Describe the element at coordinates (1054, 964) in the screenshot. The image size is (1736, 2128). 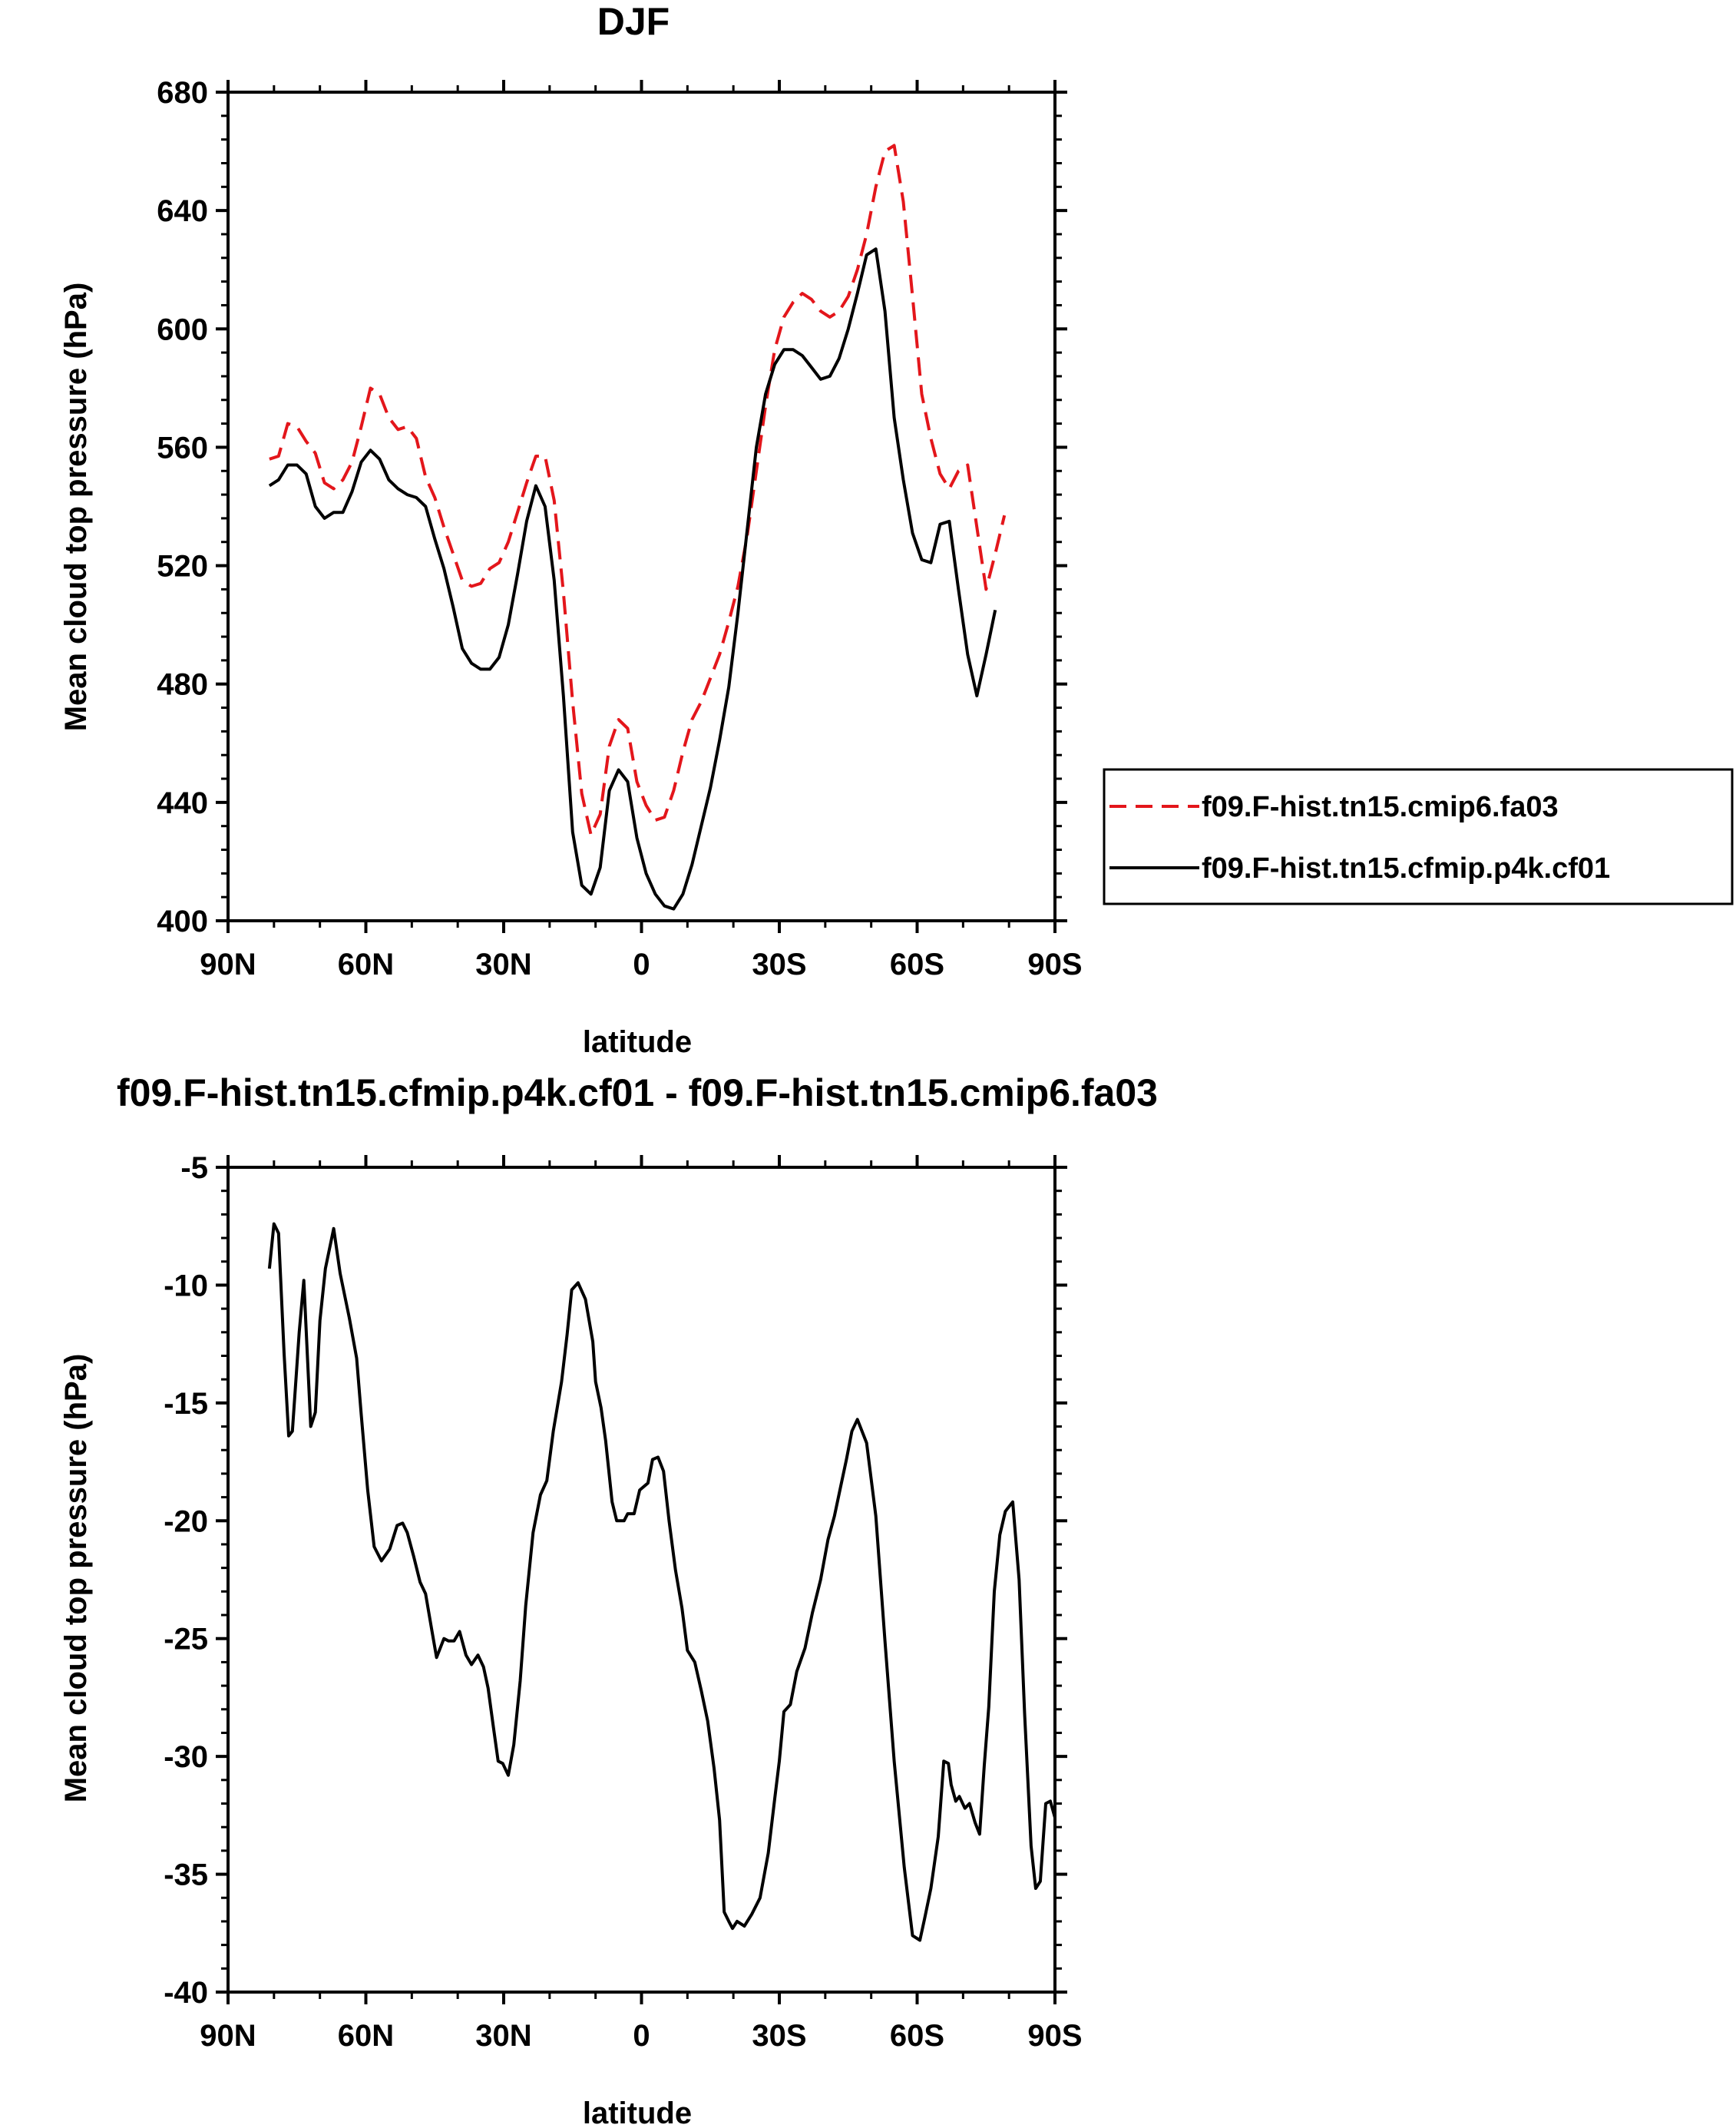
I see `top-x-tick-label: 90S` at that location.